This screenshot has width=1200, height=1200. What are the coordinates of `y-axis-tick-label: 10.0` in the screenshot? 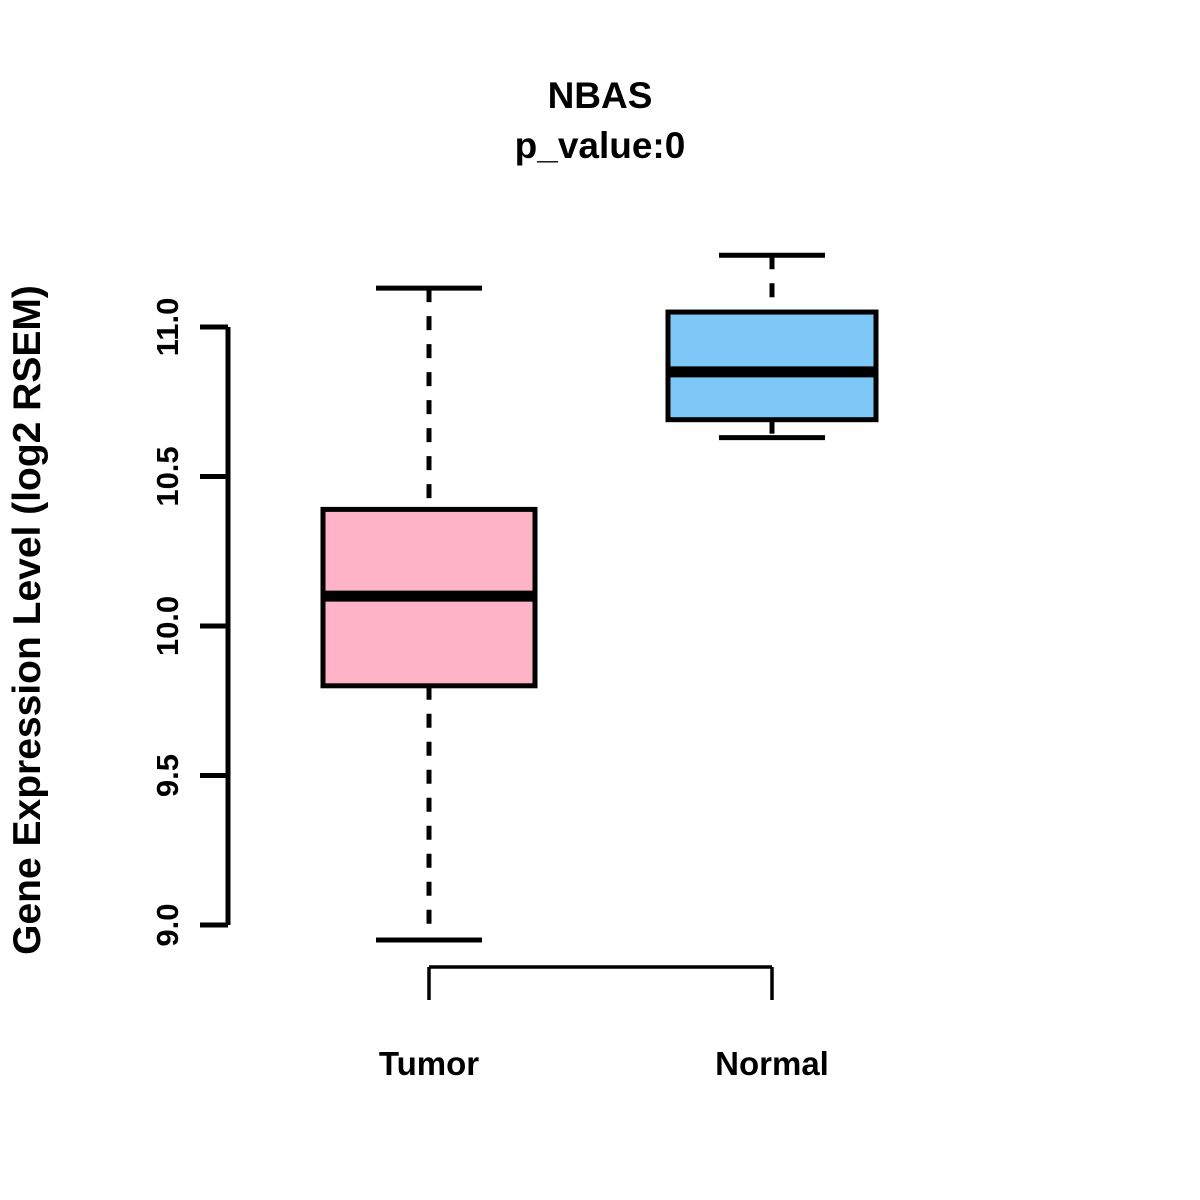 It's located at (167, 626).